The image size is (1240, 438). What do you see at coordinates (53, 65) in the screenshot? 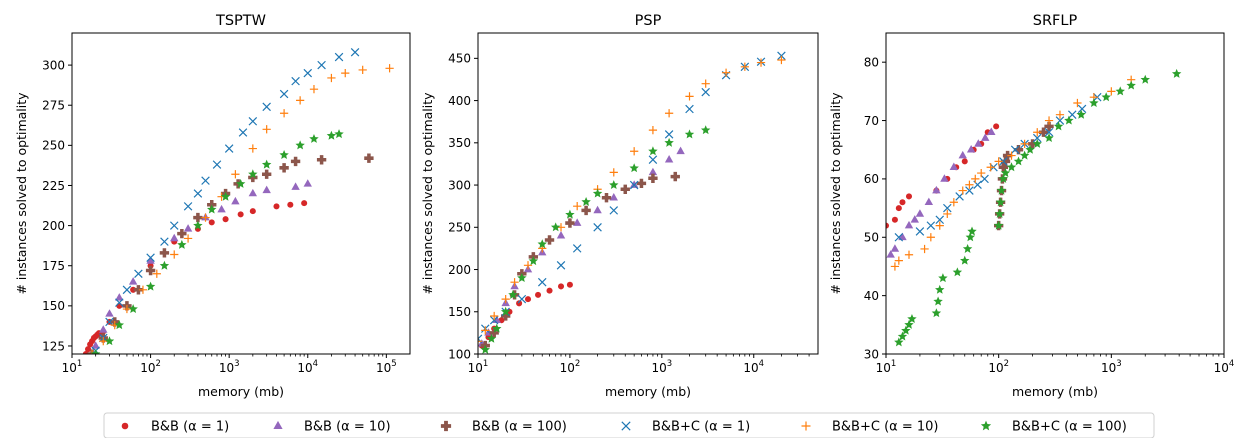
I see `y-tick-label: 300` at bounding box center [53, 65].